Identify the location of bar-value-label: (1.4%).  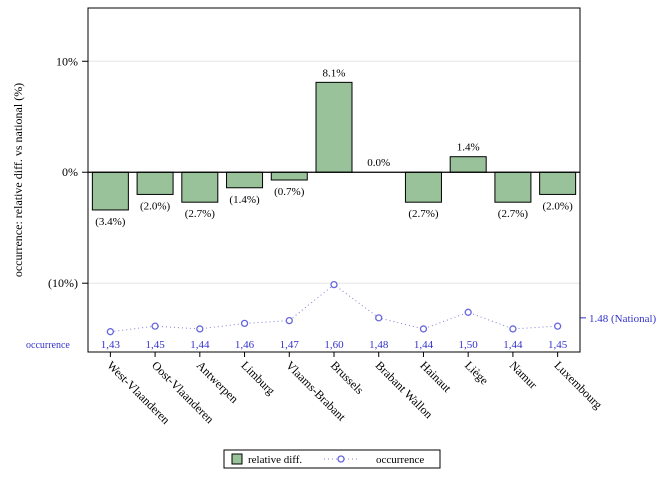
(244, 200).